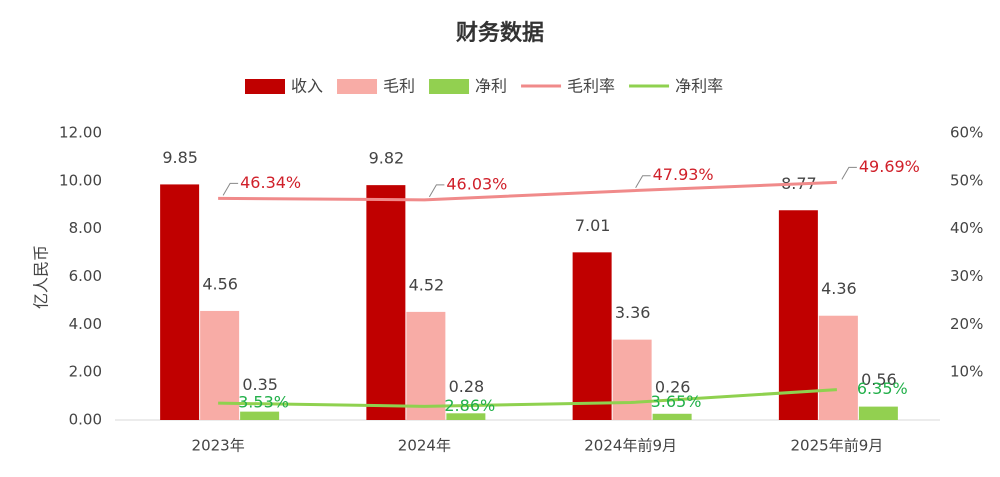 This screenshot has height=477, width=1000. I want to click on data-label: 47.93%, so click(683, 174).